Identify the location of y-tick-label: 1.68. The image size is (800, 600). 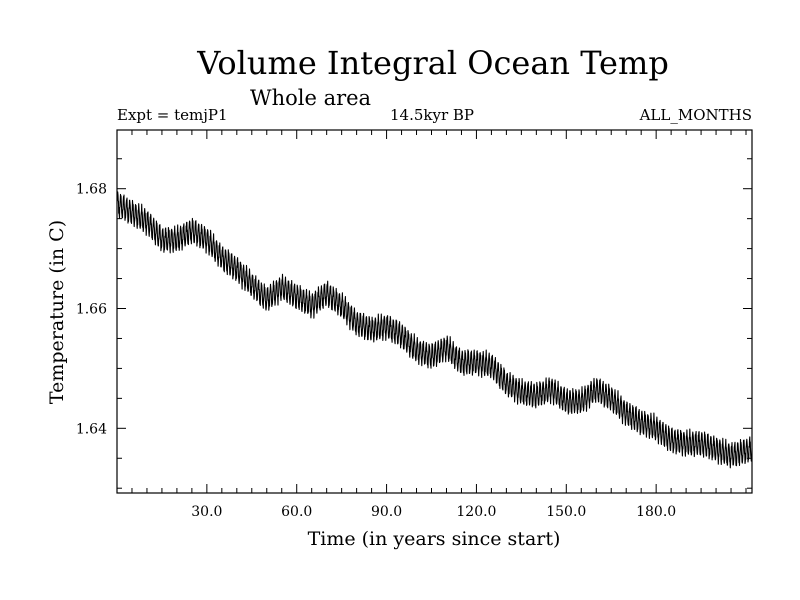
(91, 190).